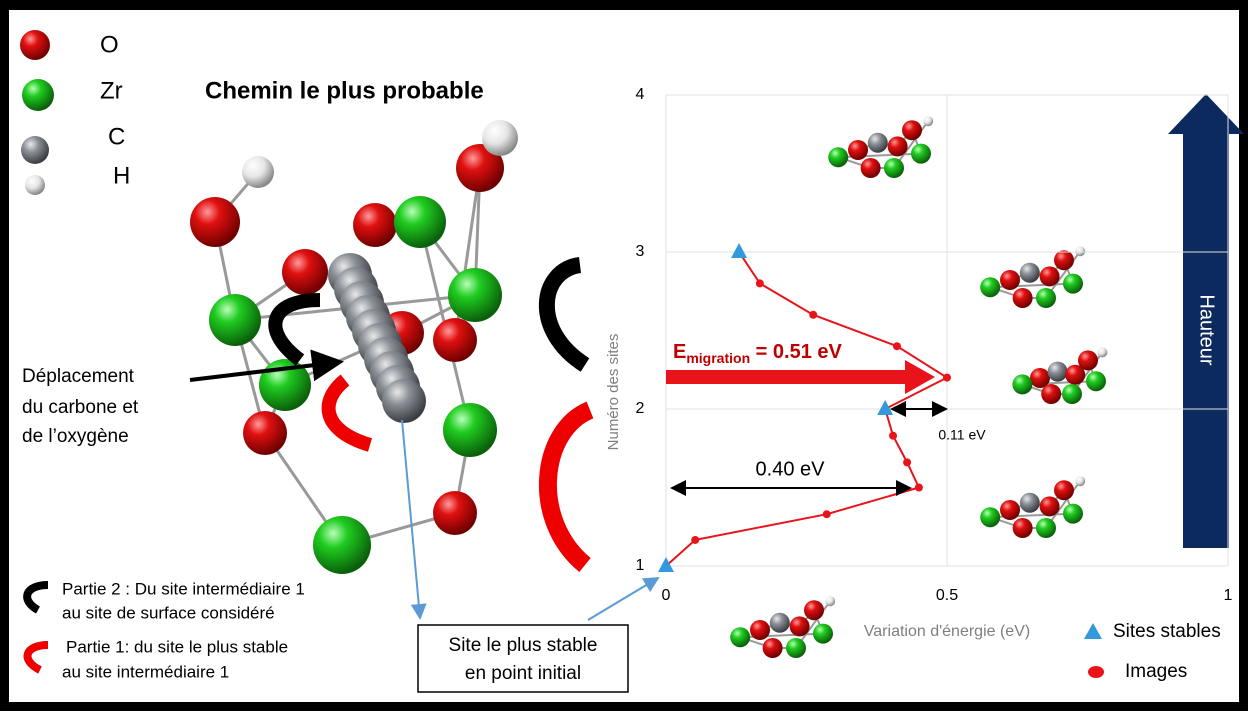 This screenshot has width=1248, height=716. Describe the element at coordinates (640, 408) in the screenshot. I see `y-tick-label: 2` at that location.